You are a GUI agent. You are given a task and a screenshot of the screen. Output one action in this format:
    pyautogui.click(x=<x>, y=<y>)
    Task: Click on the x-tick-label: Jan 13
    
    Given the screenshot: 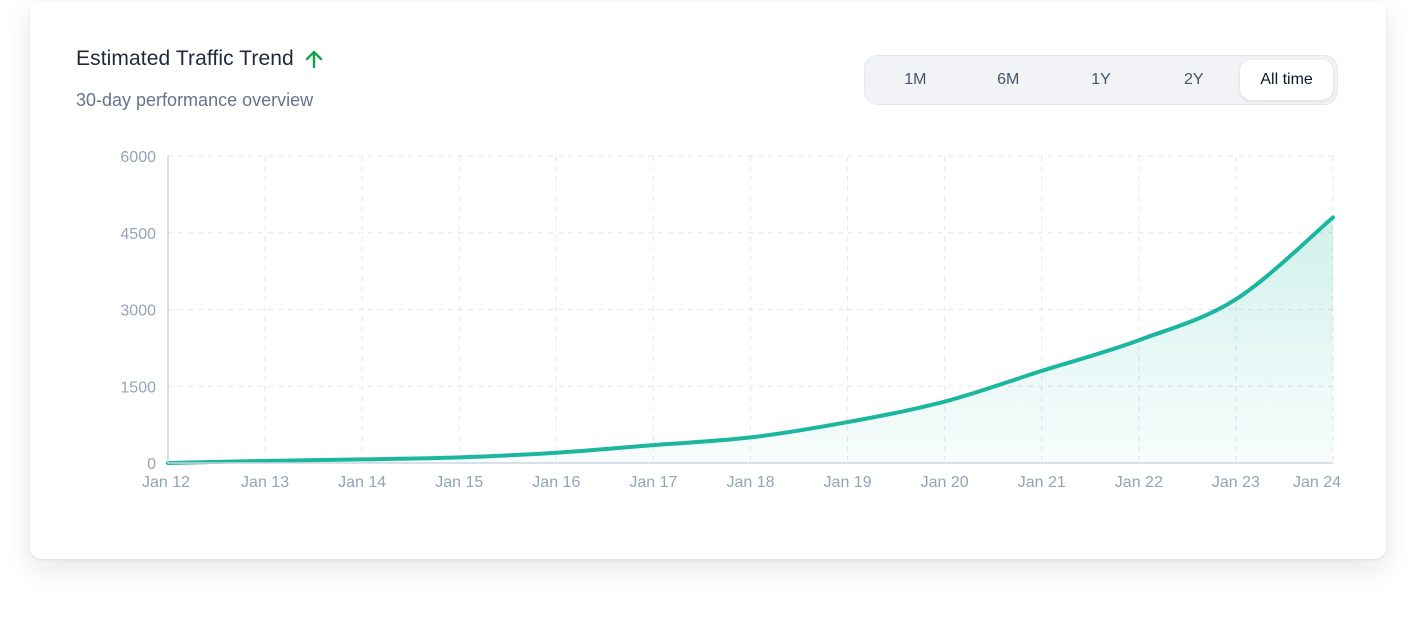 What is the action you would take?
    pyautogui.click(x=265, y=482)
    